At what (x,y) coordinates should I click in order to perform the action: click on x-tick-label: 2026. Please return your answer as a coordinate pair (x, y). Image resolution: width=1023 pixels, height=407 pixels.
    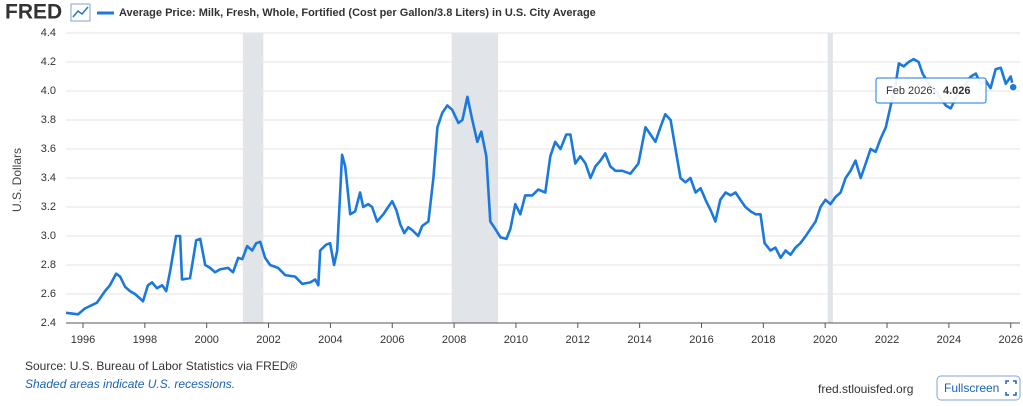
    Looking at the image, I should click on (1010, 340).